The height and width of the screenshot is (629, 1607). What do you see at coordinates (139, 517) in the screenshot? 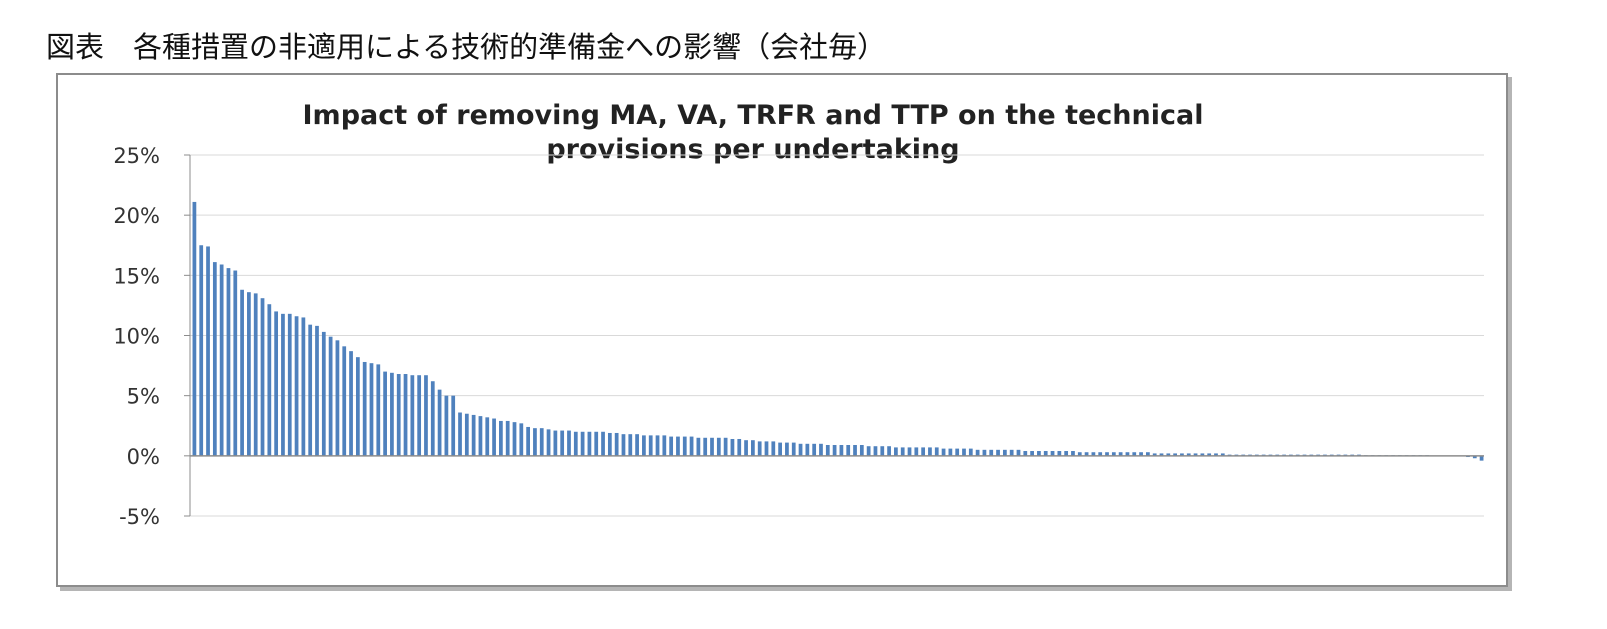
I see `y-tick-label: -5%` at bounding box center [139, 517].